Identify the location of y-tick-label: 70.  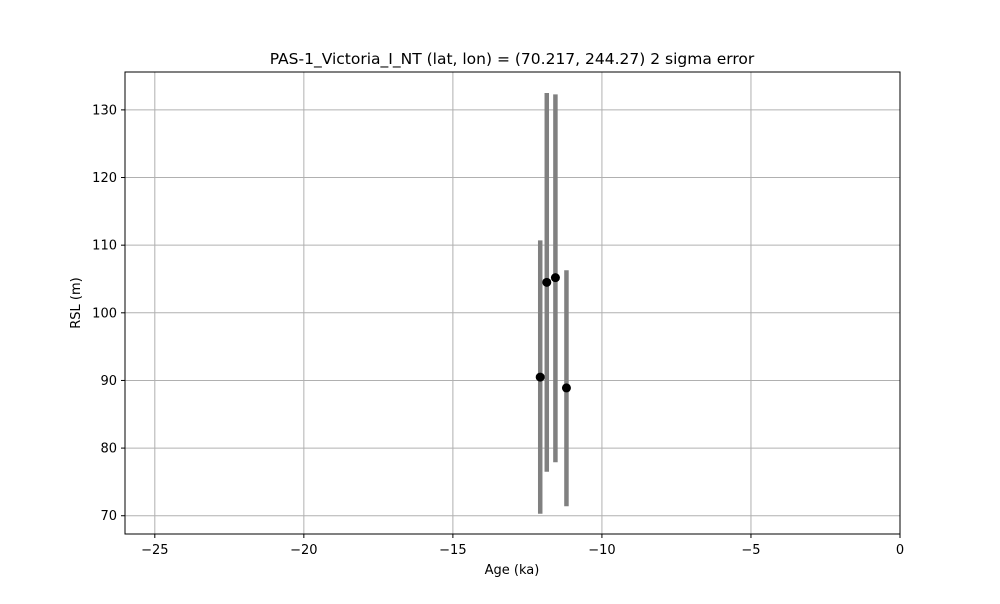
(108, 516).